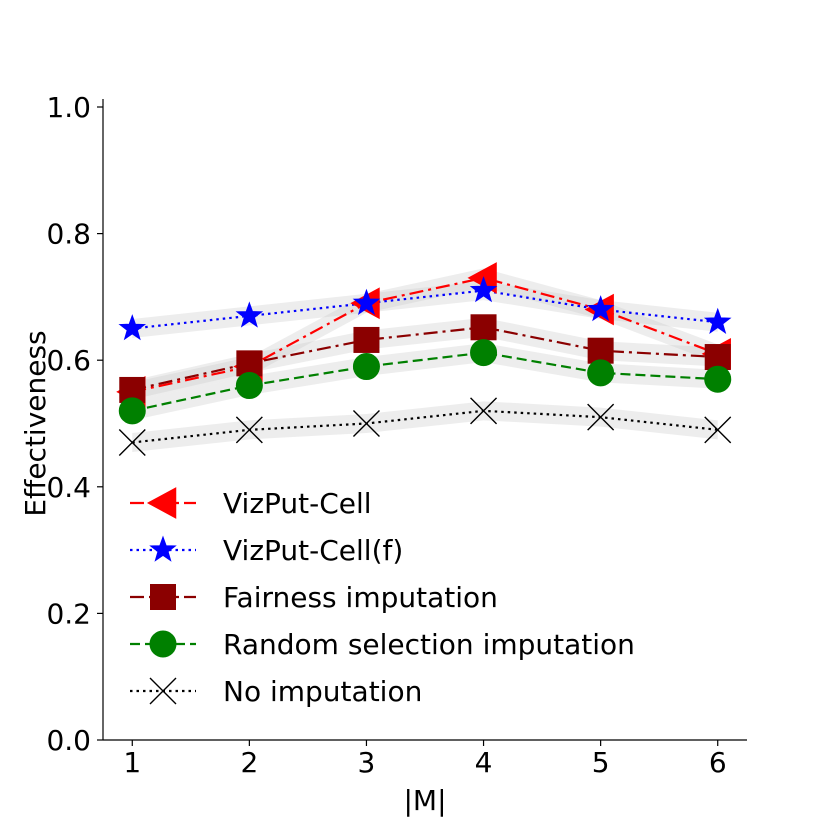 This screenshot has height=830, width=830. I want to click on x-tick-label: 6, so click(718, 762).